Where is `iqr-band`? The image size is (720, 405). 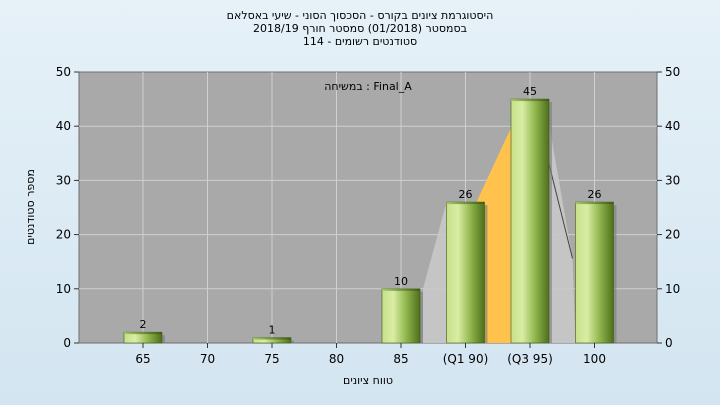
iqr-band is located at coordinates (499, 233).